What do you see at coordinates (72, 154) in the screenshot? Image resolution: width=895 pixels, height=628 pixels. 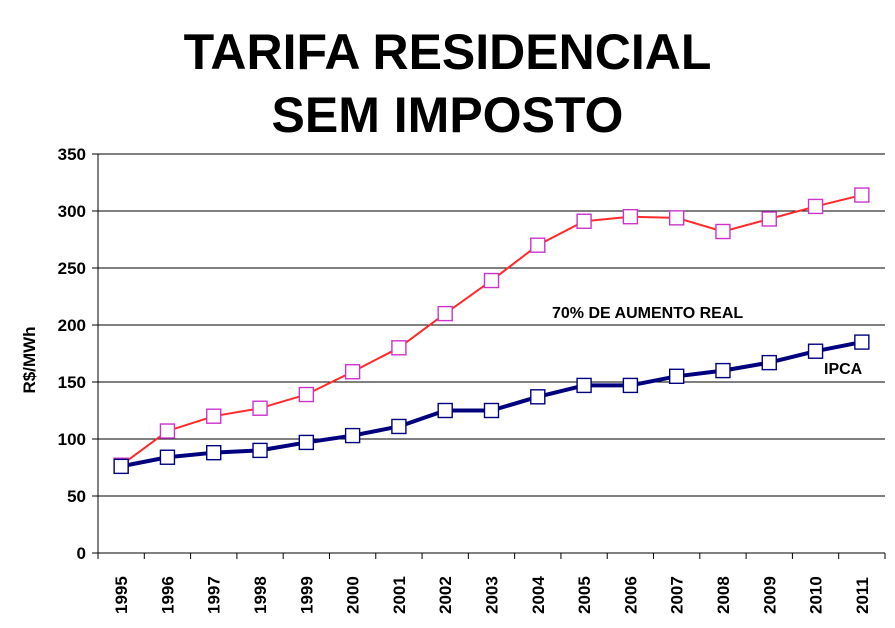 I see `y-tick-label: 350` at bounding box center [72, 154].